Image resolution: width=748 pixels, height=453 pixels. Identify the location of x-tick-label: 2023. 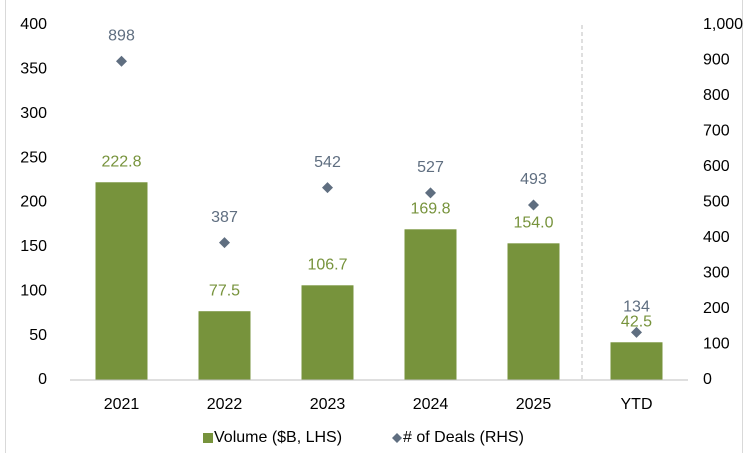
(328, 404).